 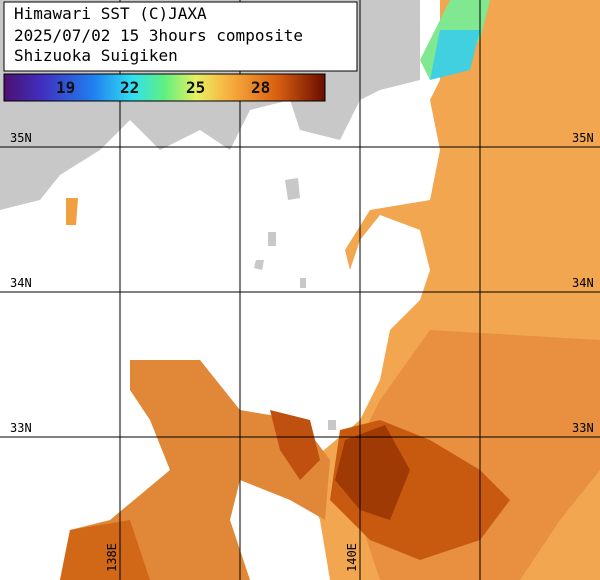 What do you see at coordinates (65, 87) in the screenshot?
I see `colorbar-label: 19` at bounding box center [65, 87].